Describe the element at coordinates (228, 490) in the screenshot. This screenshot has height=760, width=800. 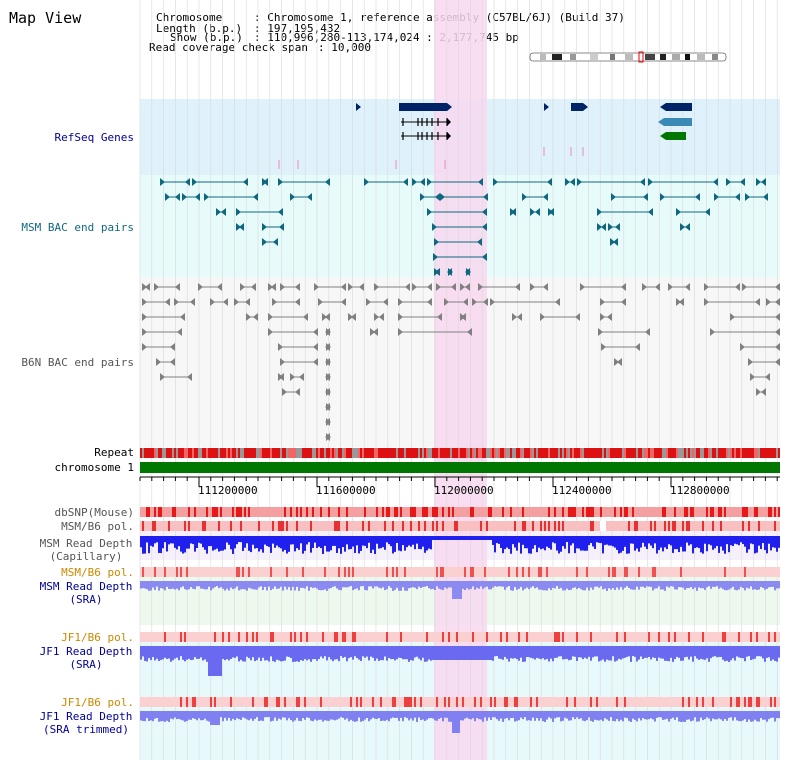
I see `ruler-tick-label: 111200000` at that location.